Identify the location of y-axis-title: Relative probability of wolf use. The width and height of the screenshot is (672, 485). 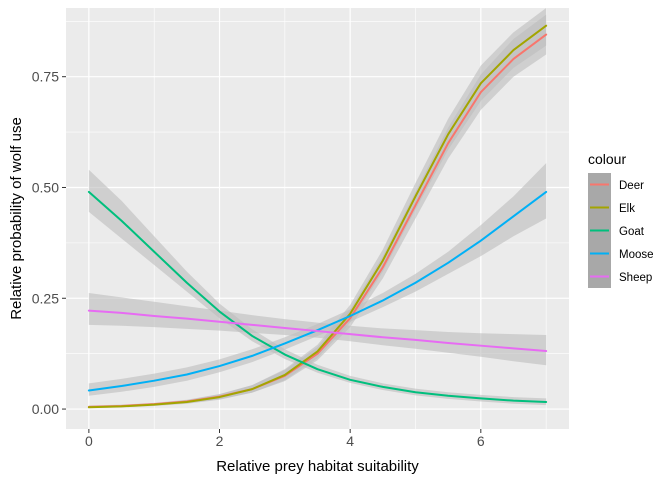
(16, 218).